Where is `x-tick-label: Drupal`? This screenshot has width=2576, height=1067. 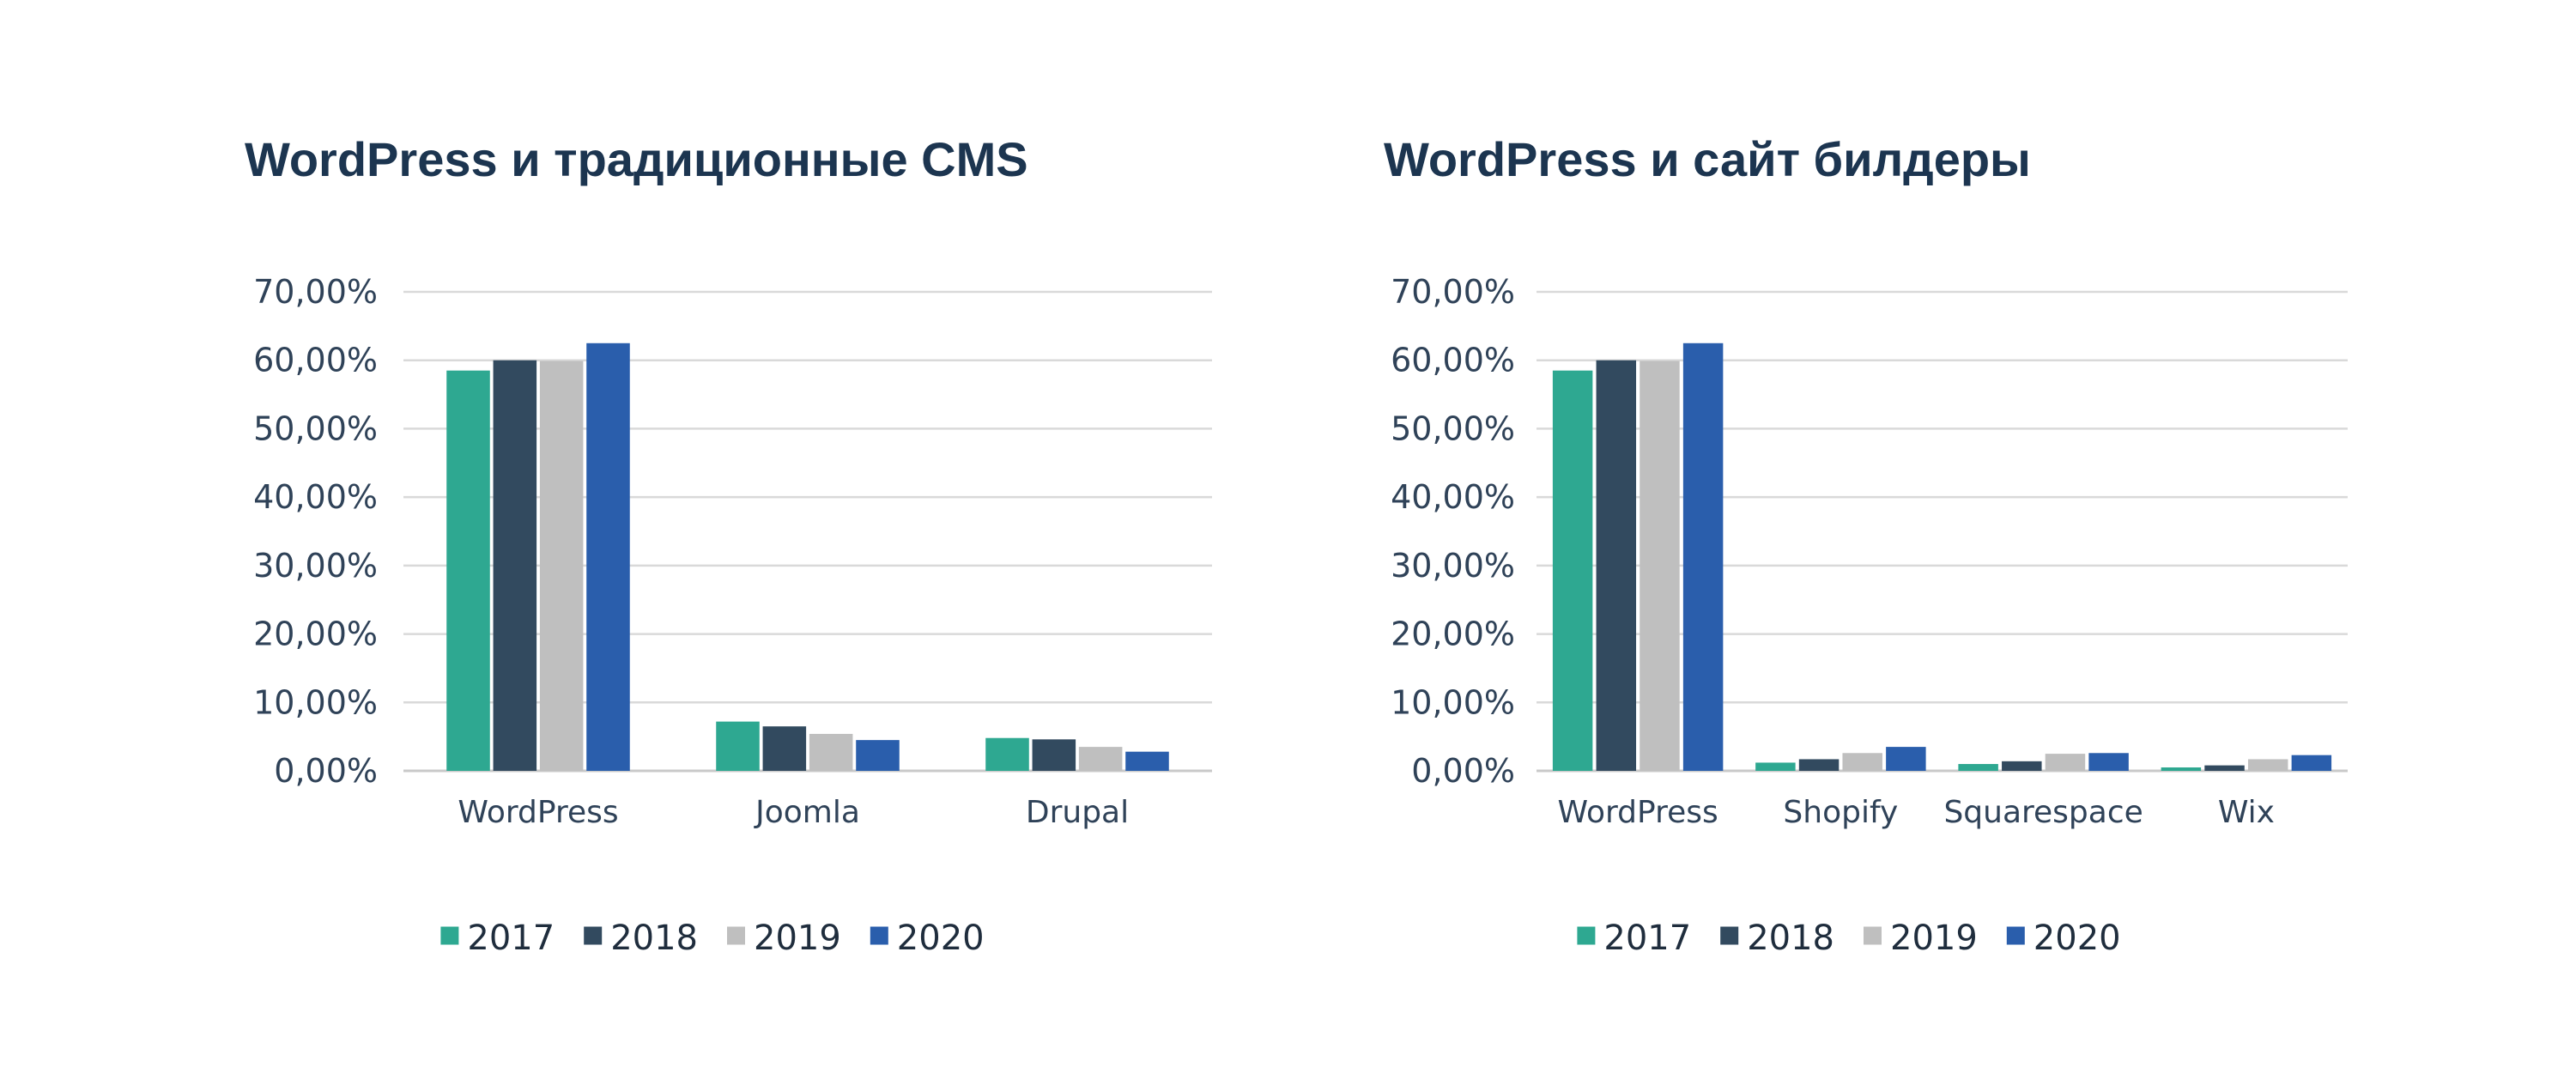
x-tick-label: Drupal is located at coordinates (1077, 813).